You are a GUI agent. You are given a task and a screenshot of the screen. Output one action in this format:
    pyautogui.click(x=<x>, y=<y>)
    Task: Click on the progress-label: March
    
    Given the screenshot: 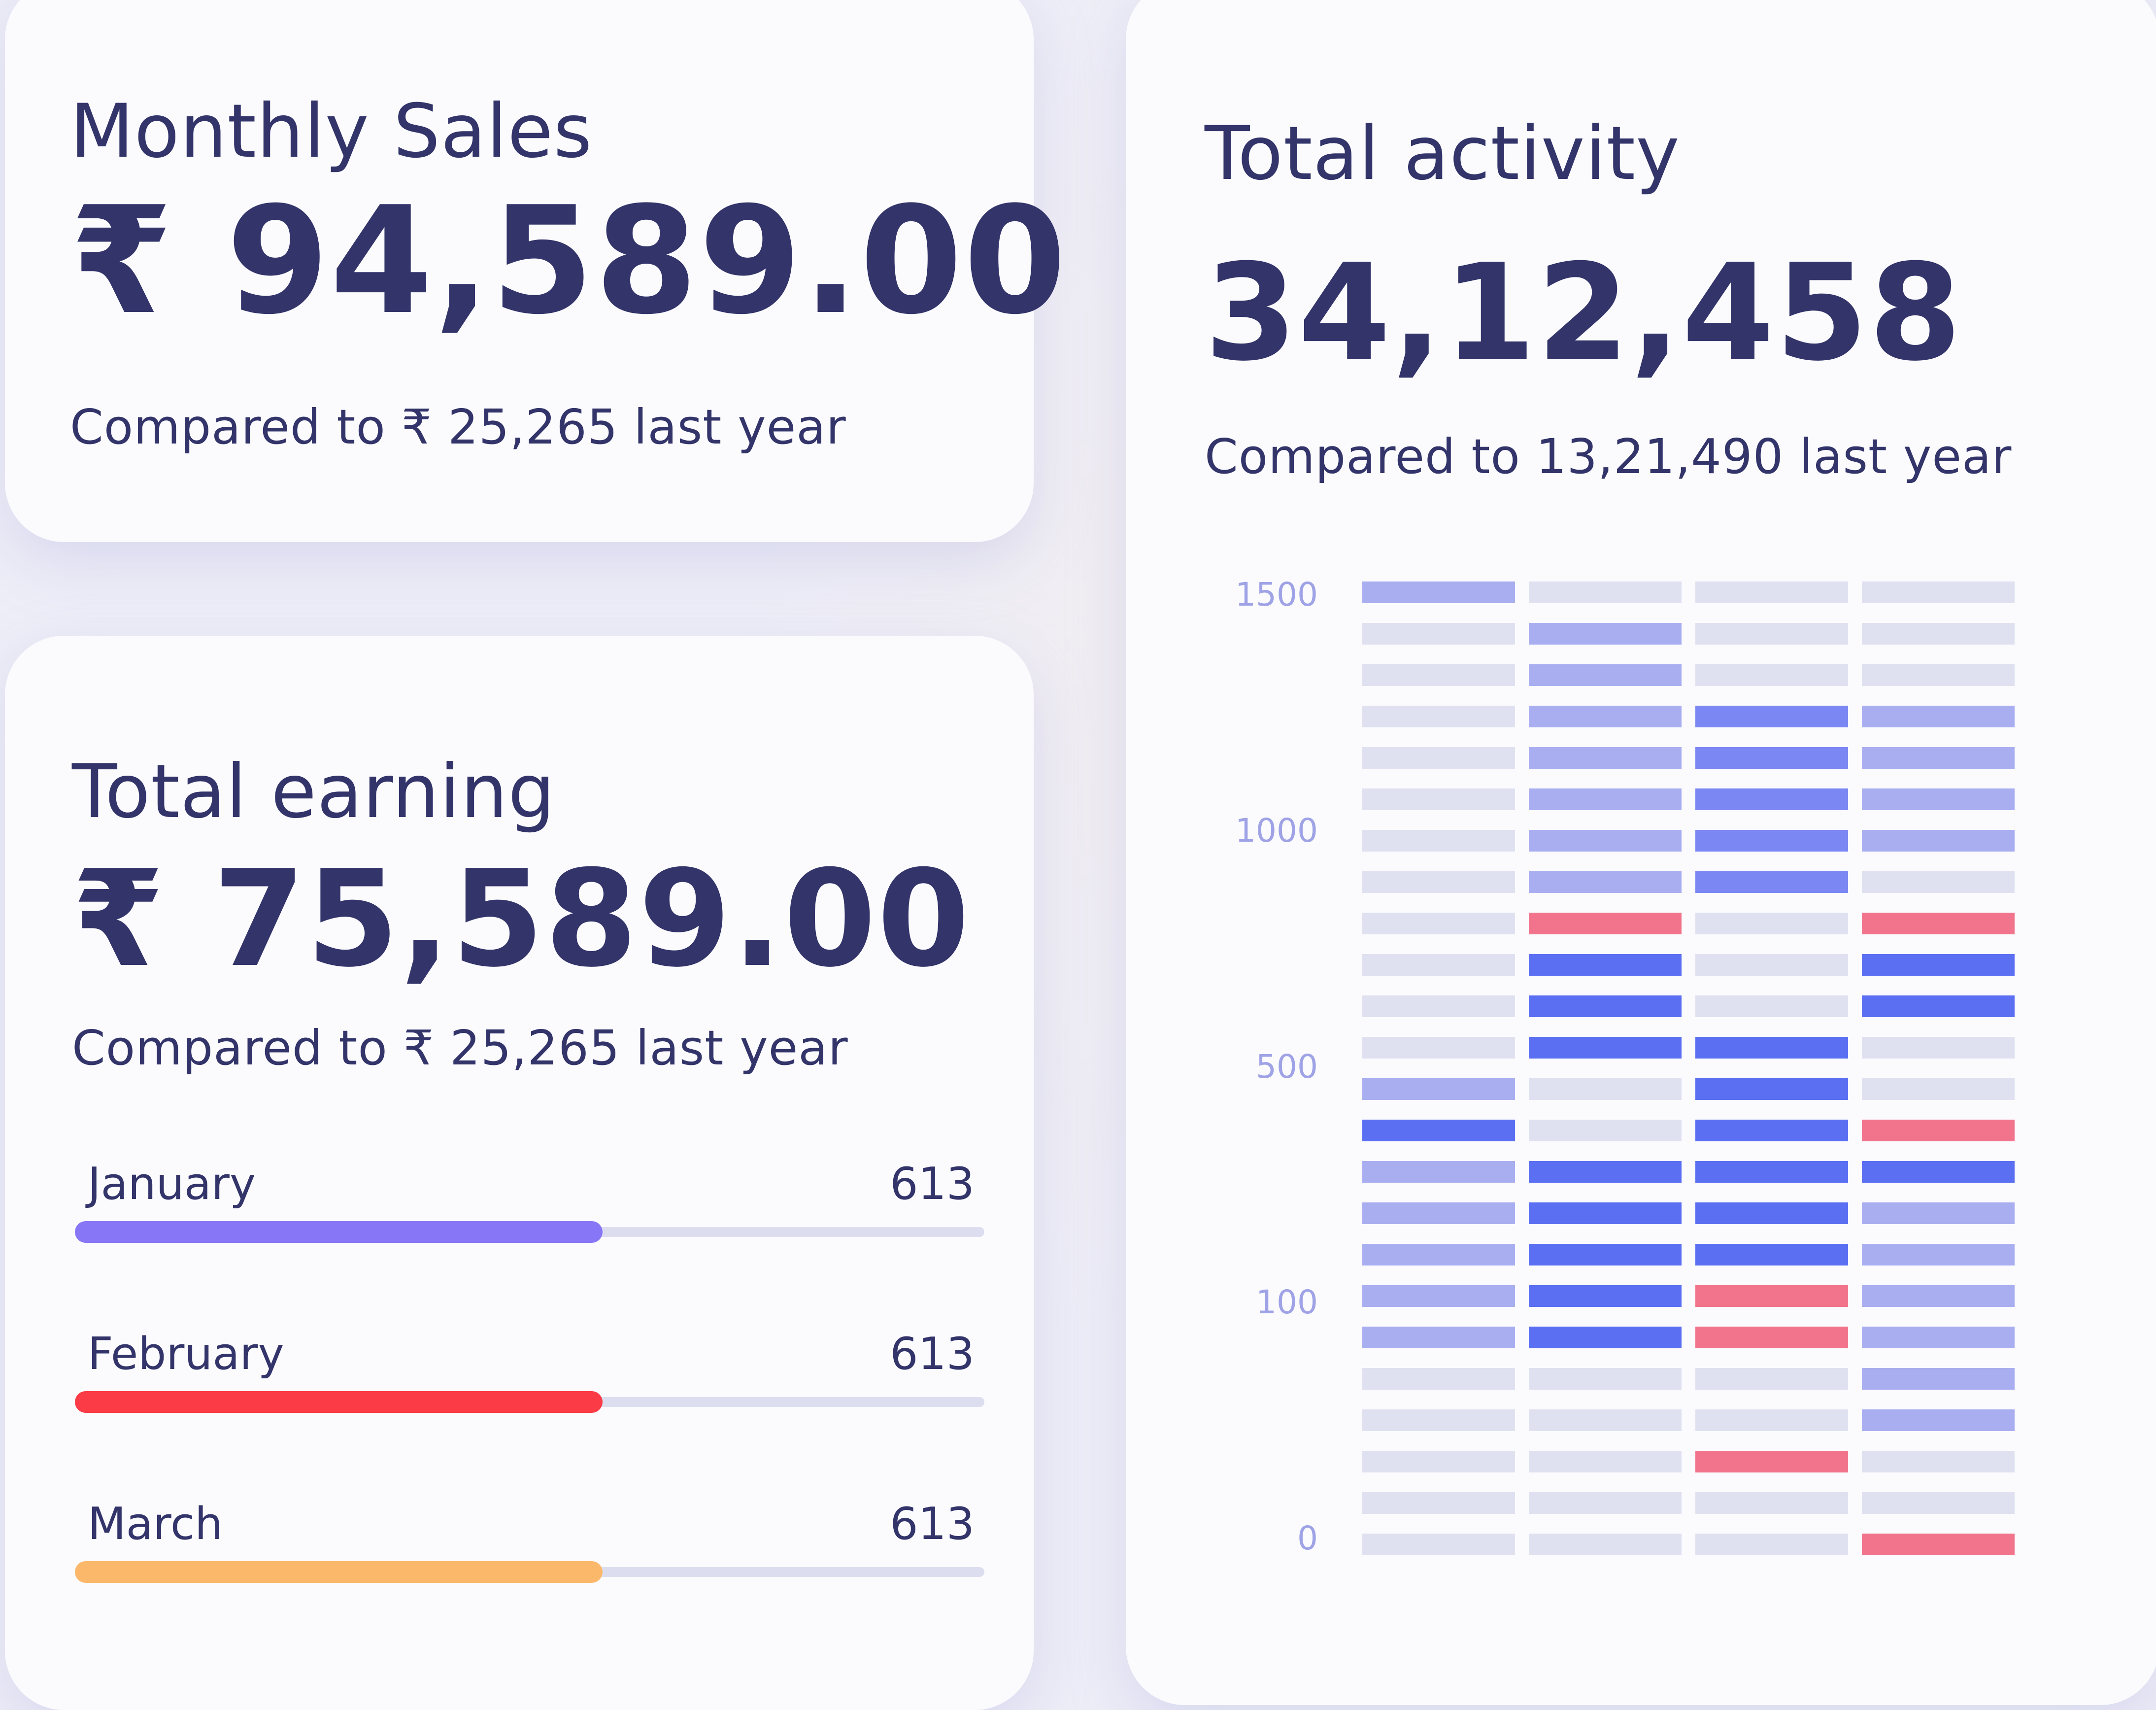 What is the action you would take?
    pyautogui.click(x=155, y=1524)
    